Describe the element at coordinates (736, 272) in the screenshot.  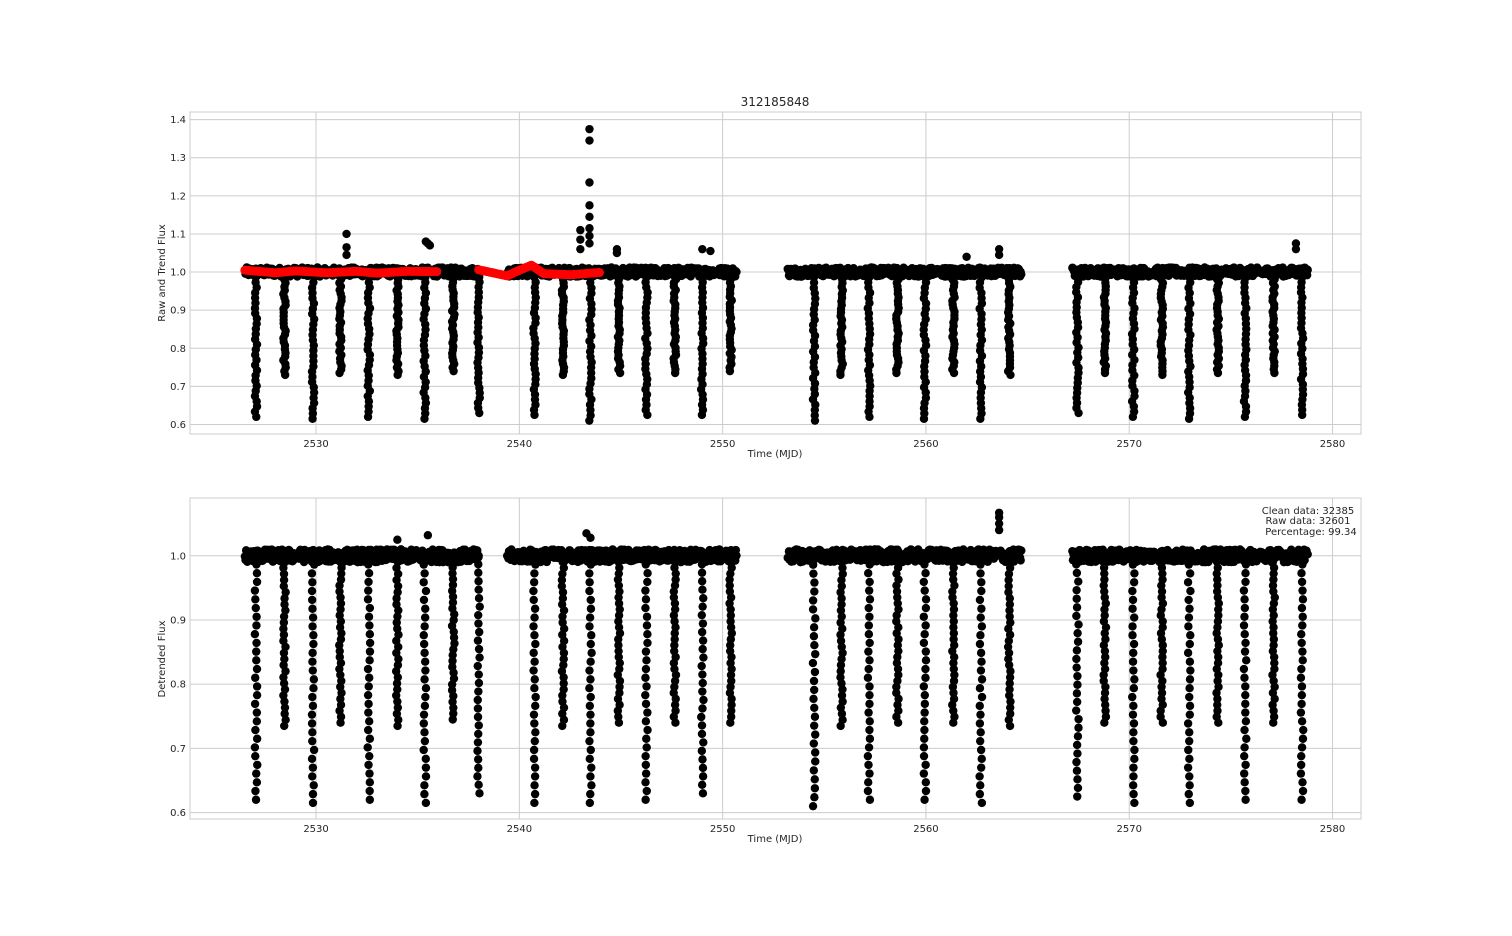
I see `raw-flux-point` at that location.